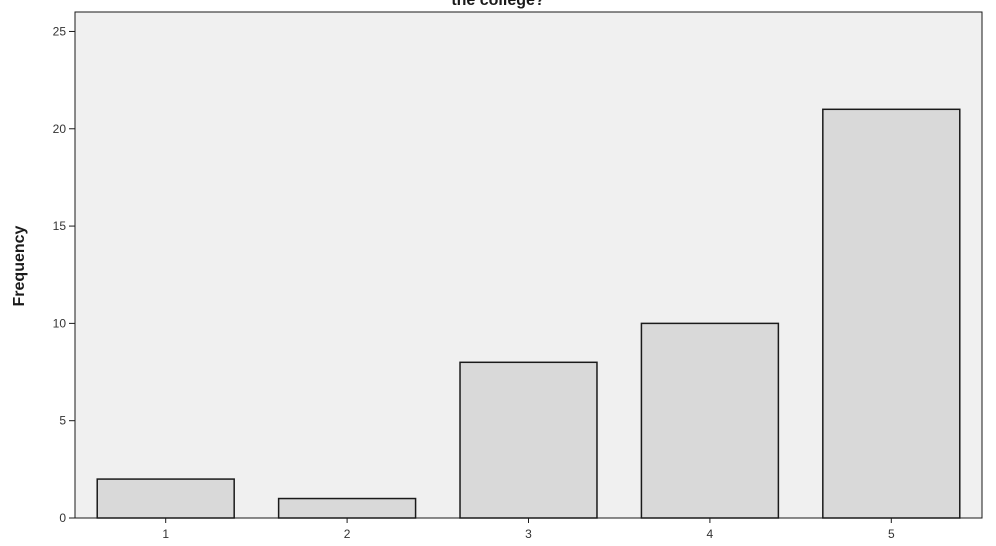 Image resolution: width=996 pixels, height=546 pixels. I want to click on chart-title: the college?, so click(498, 4).